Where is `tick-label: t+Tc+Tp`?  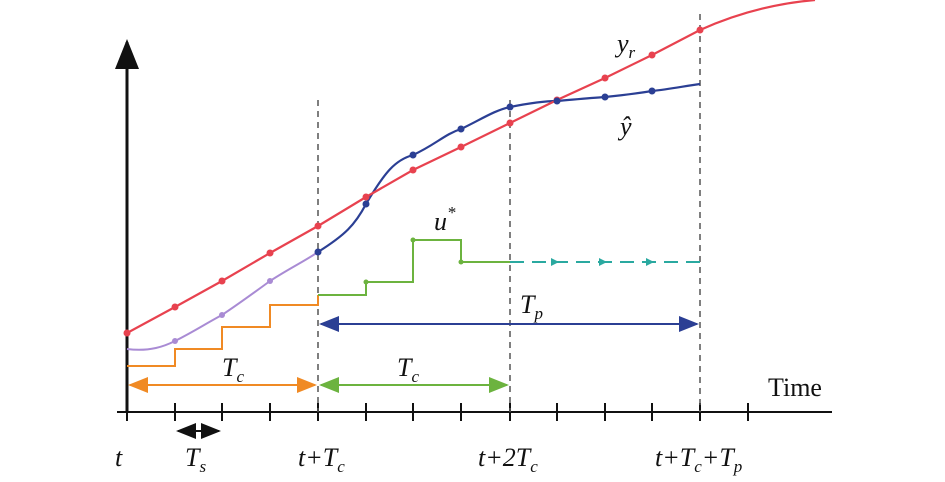
tick-label: t+Tc+Tp is located at coordinates (698, 459).